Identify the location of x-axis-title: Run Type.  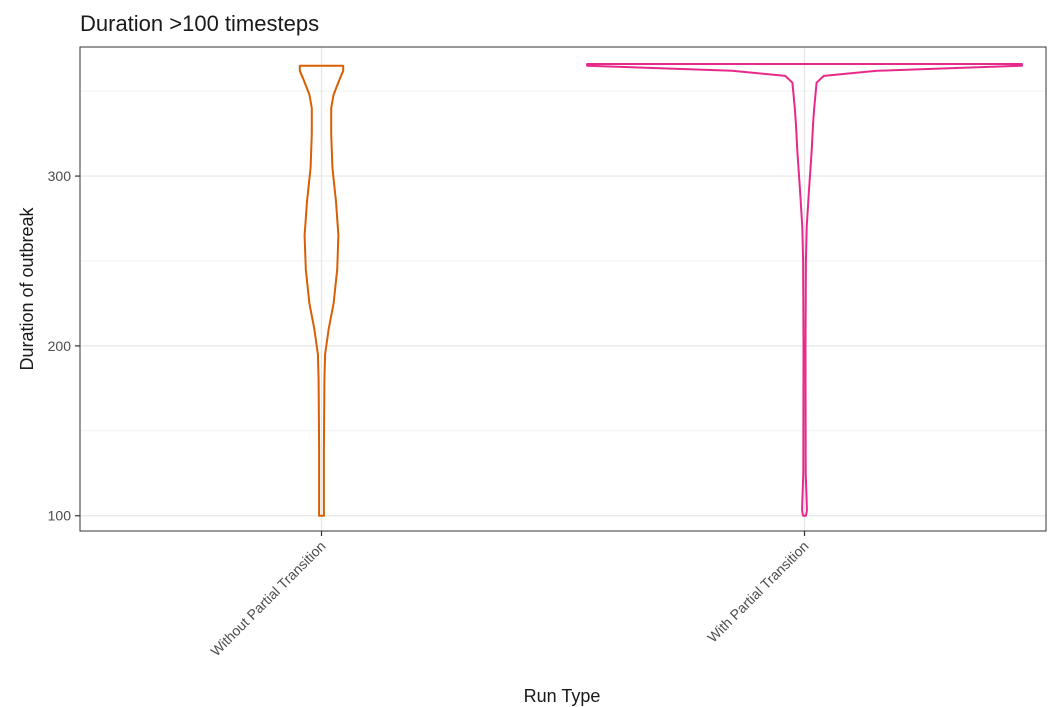
(562, 696).